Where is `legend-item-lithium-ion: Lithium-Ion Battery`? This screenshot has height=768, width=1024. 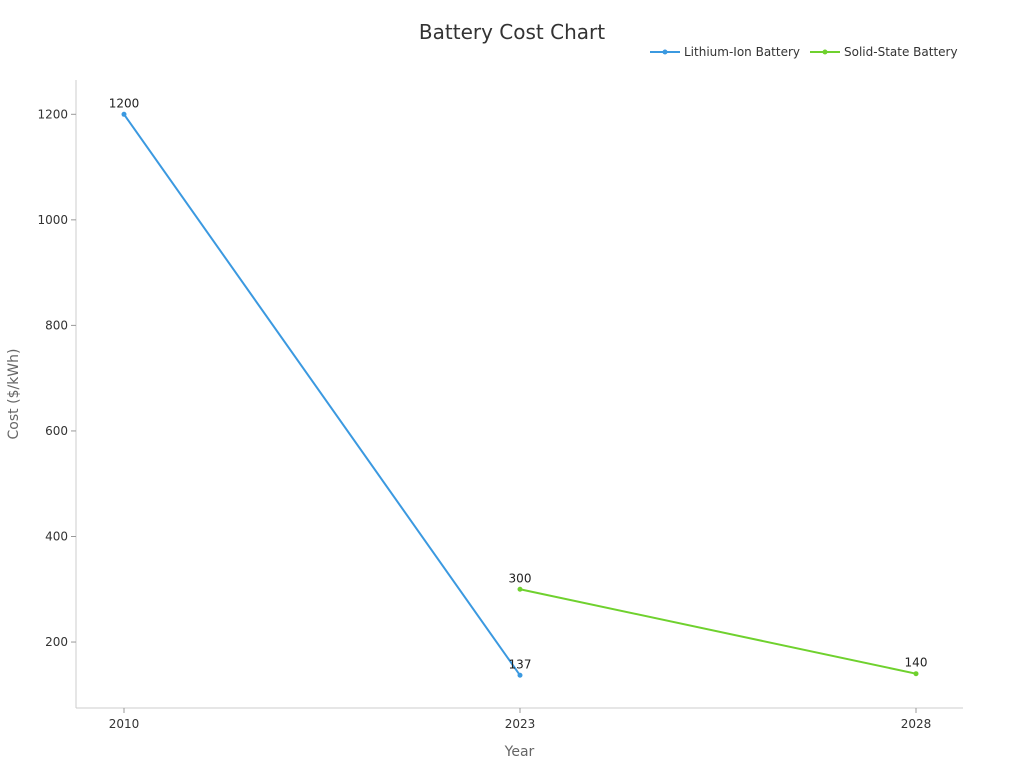 legend-item-lithium-ion: Lithium-Ion Battery is located at coordinates (725, 52).